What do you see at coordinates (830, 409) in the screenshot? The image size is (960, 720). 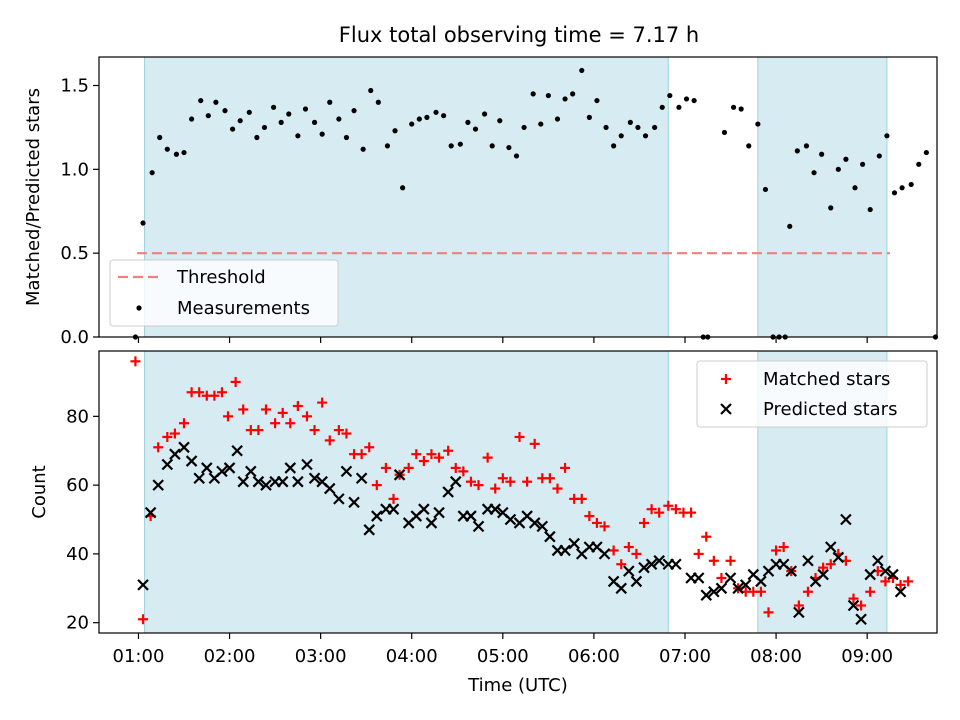 I see `legend-predicted-label: Predicted stars` at bounding box center [830, 409].